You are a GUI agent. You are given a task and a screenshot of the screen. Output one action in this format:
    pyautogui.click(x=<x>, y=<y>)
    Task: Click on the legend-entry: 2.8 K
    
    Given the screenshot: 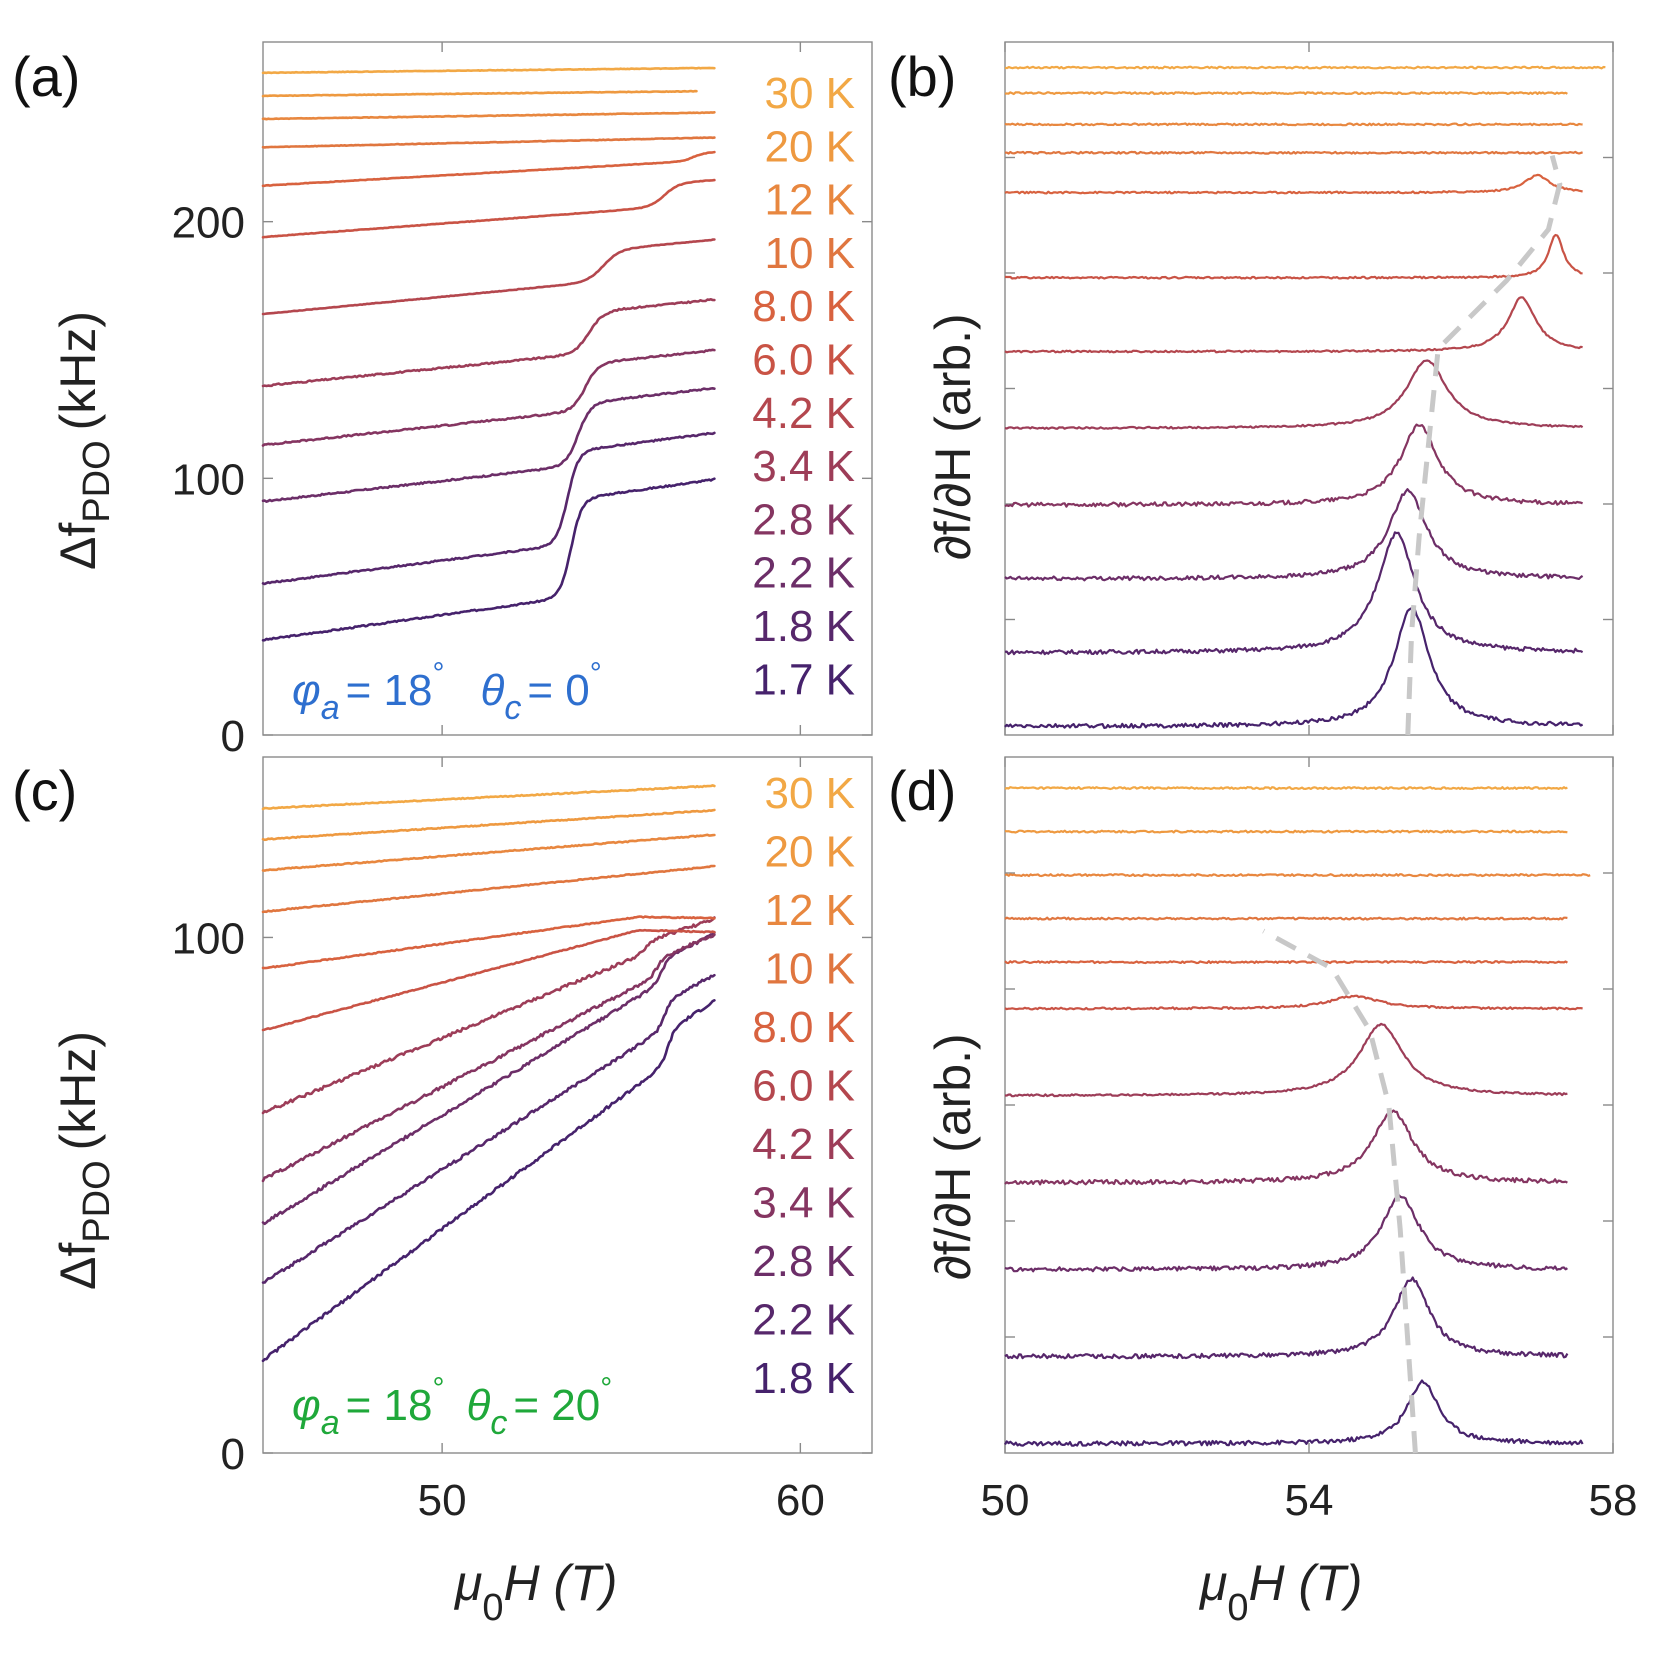 What is the action you would take?
    pyautogui.click(x=803, y=519)
    